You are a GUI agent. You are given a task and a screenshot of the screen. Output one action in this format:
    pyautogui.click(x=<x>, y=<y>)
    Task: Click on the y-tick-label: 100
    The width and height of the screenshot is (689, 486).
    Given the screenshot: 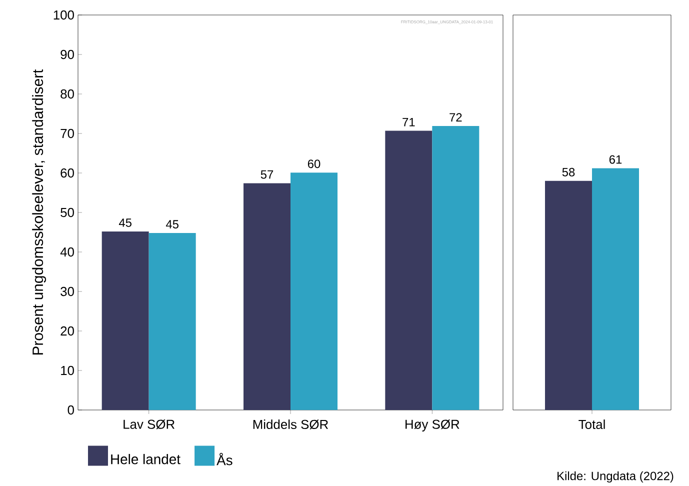 What is the action you would take?
    pyautogui.click(x=64, y=15)
    